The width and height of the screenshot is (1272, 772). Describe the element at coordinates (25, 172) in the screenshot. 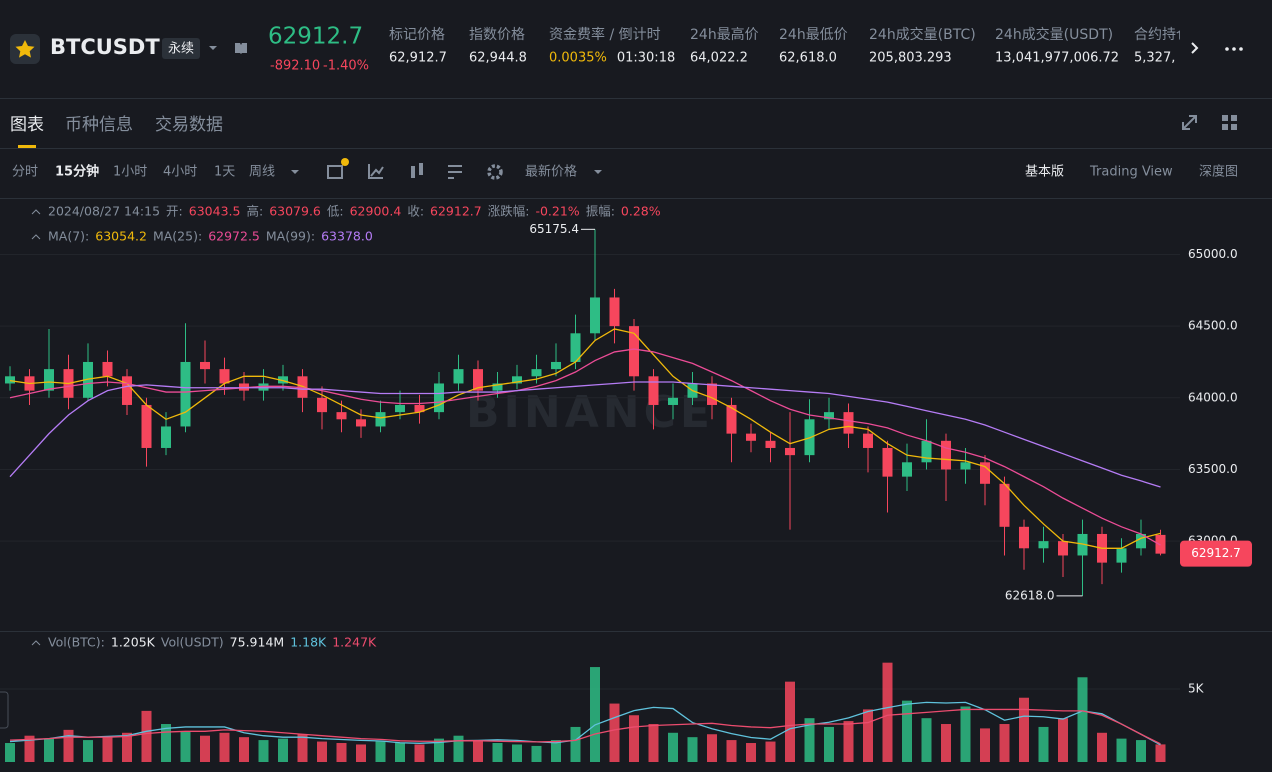

I see `interval: 分时` at that location.